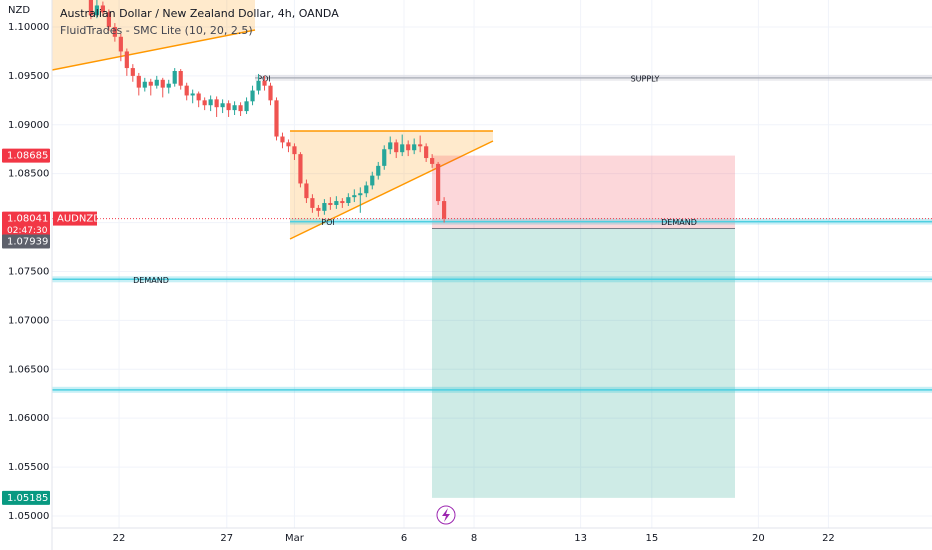 Image resolution: width=932 pixels, height=550 pixels. I want to click on x-tick-label: 27, so click(226, 538).